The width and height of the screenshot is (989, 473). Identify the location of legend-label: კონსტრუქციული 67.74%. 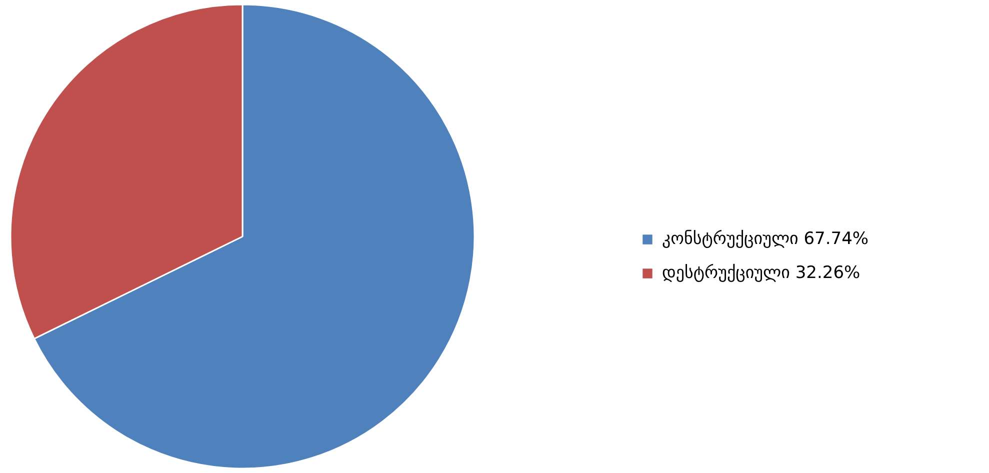
(765, 239).